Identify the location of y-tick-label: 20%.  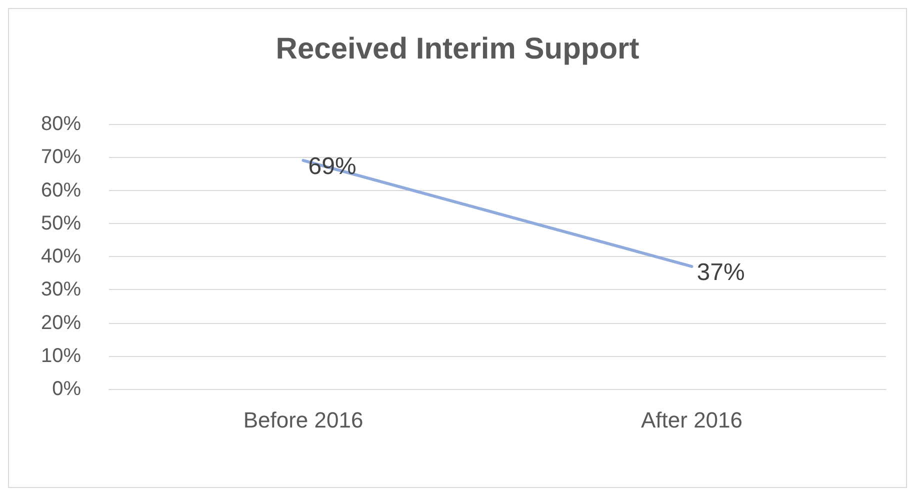
(61, 323).